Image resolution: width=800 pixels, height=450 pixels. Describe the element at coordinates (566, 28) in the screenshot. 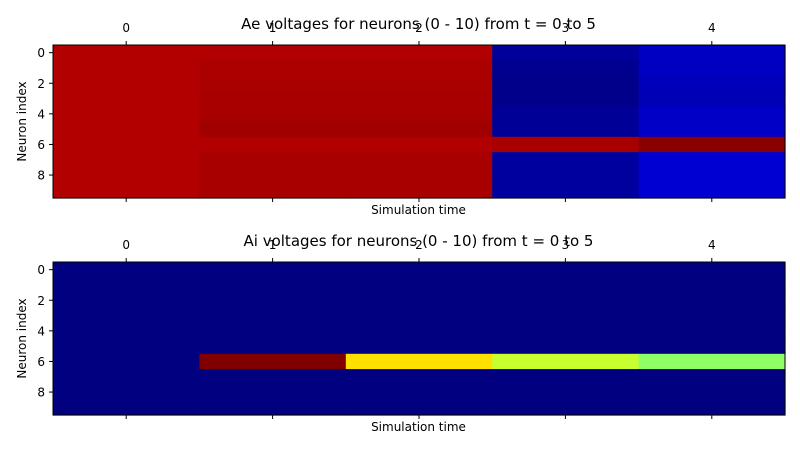

I see `x-tick-label: 3` at that location.